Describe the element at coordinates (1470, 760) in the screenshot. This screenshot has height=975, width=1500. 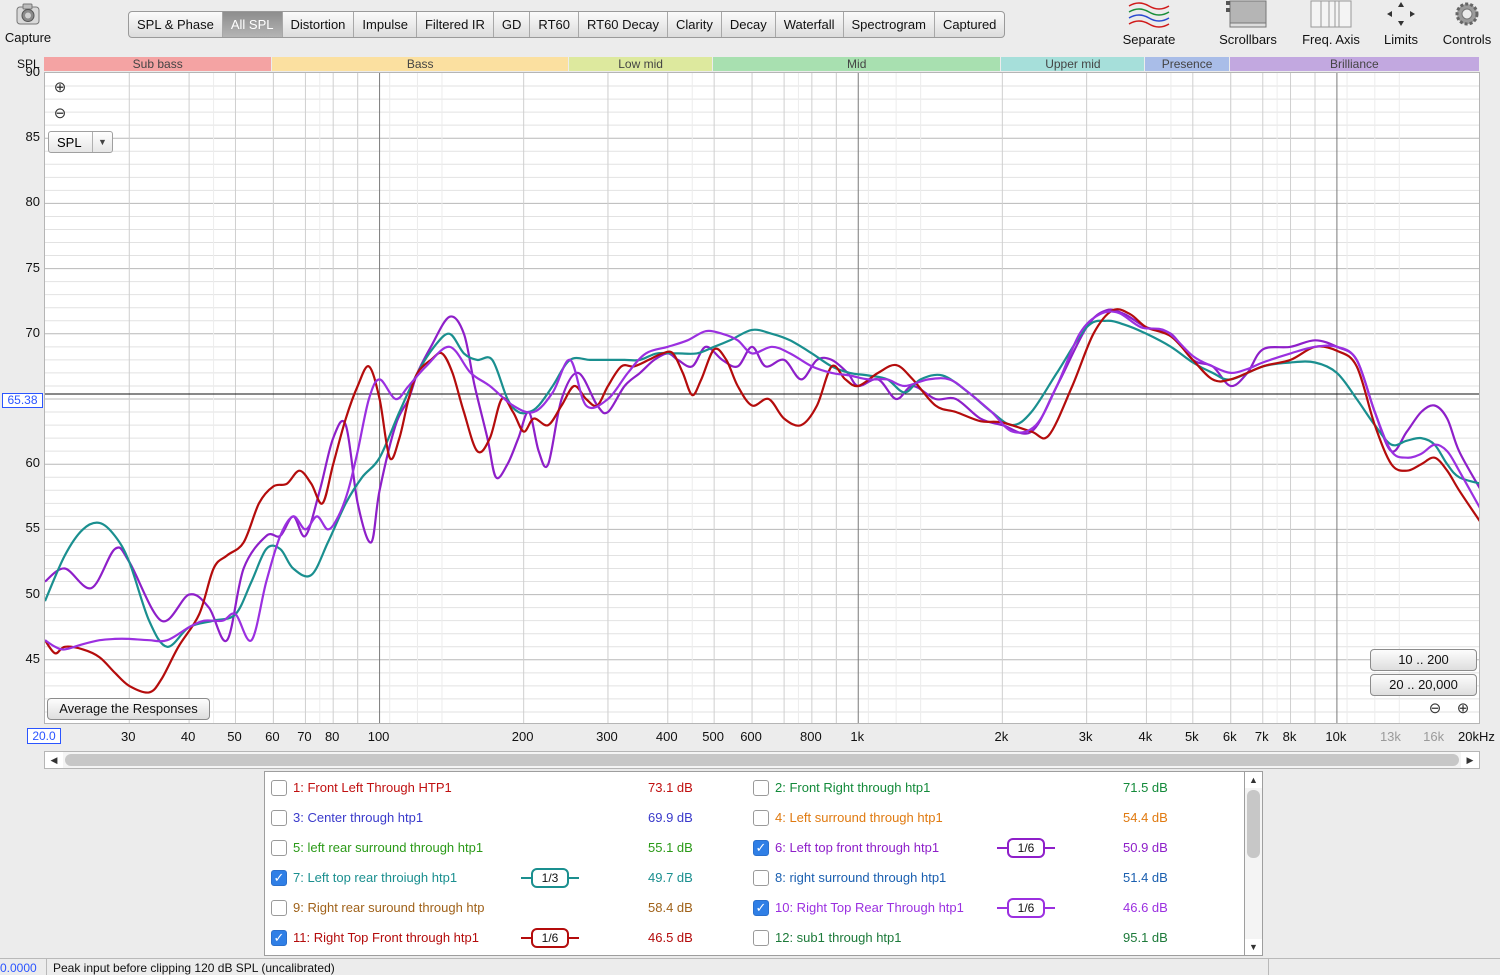
I see `scroll-right-icon: ▶` at that location.